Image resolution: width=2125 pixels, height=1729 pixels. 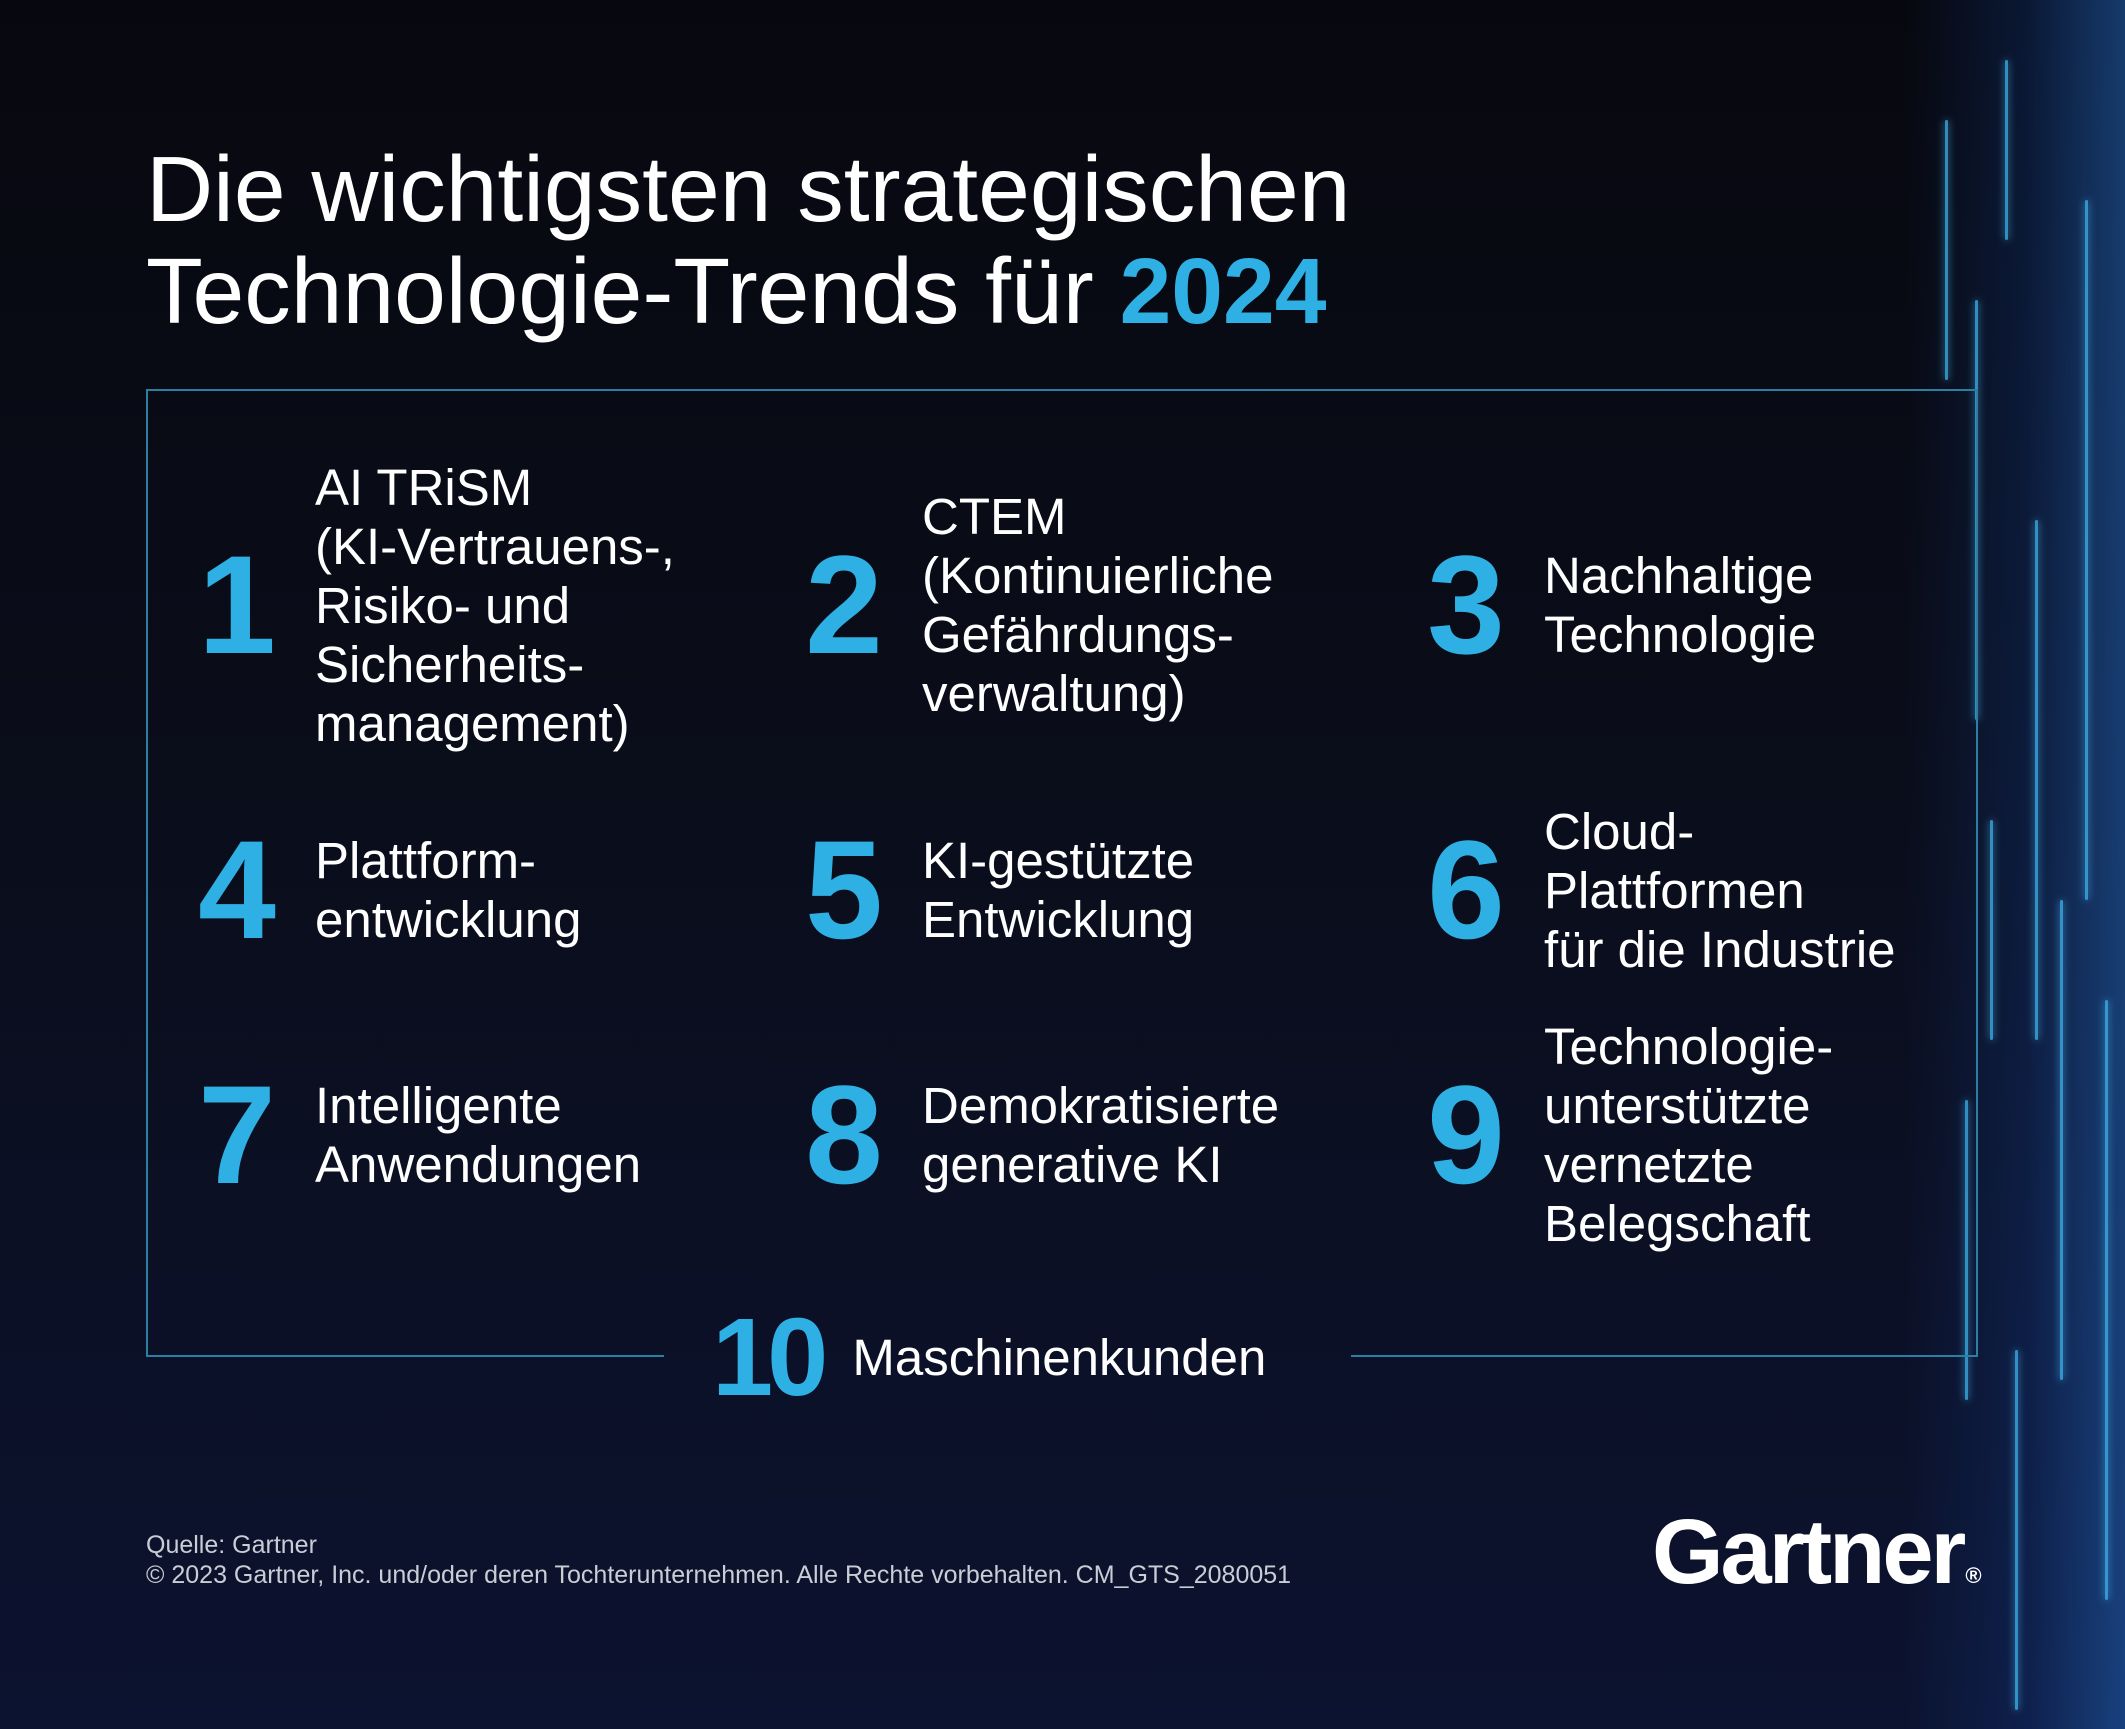 I want to click on trend-item-5: 5 KI-gestützte Entwicklung, so click(x=993, y=890).